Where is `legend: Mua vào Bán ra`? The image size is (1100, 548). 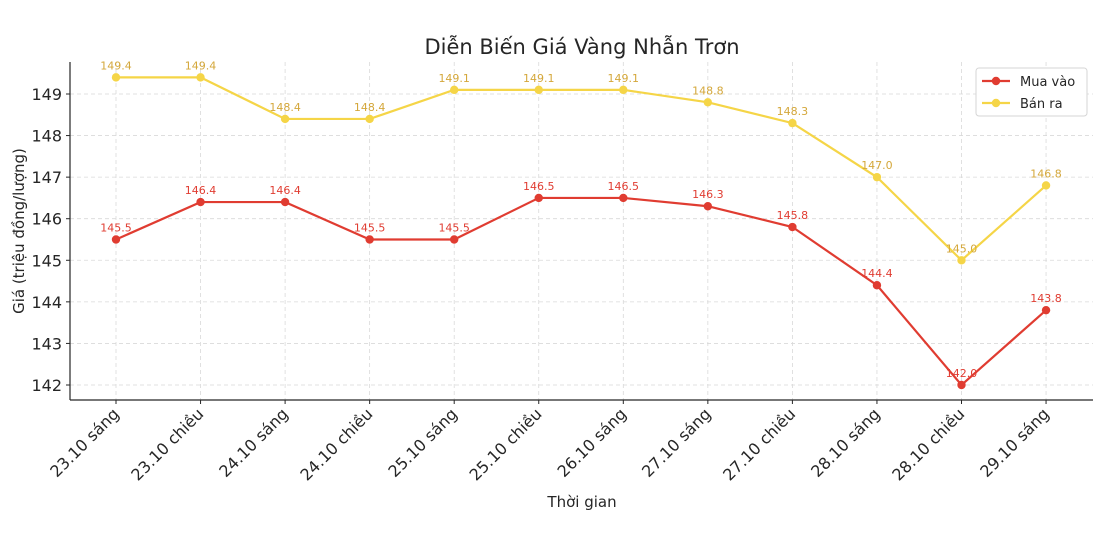 legend: Mua vào Bán ra is located at coordinates (1031, 92).